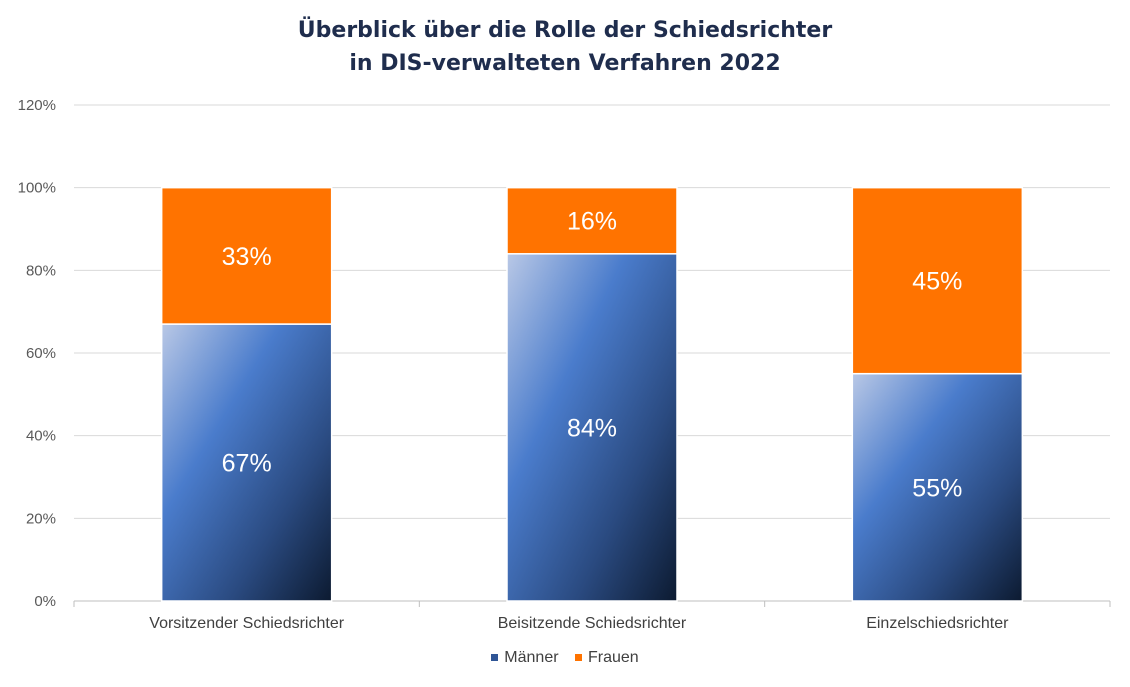  Describe the element at coordinates (531, 657) in the screenshot. I see `legend-label-maenner: Männer` at that location.